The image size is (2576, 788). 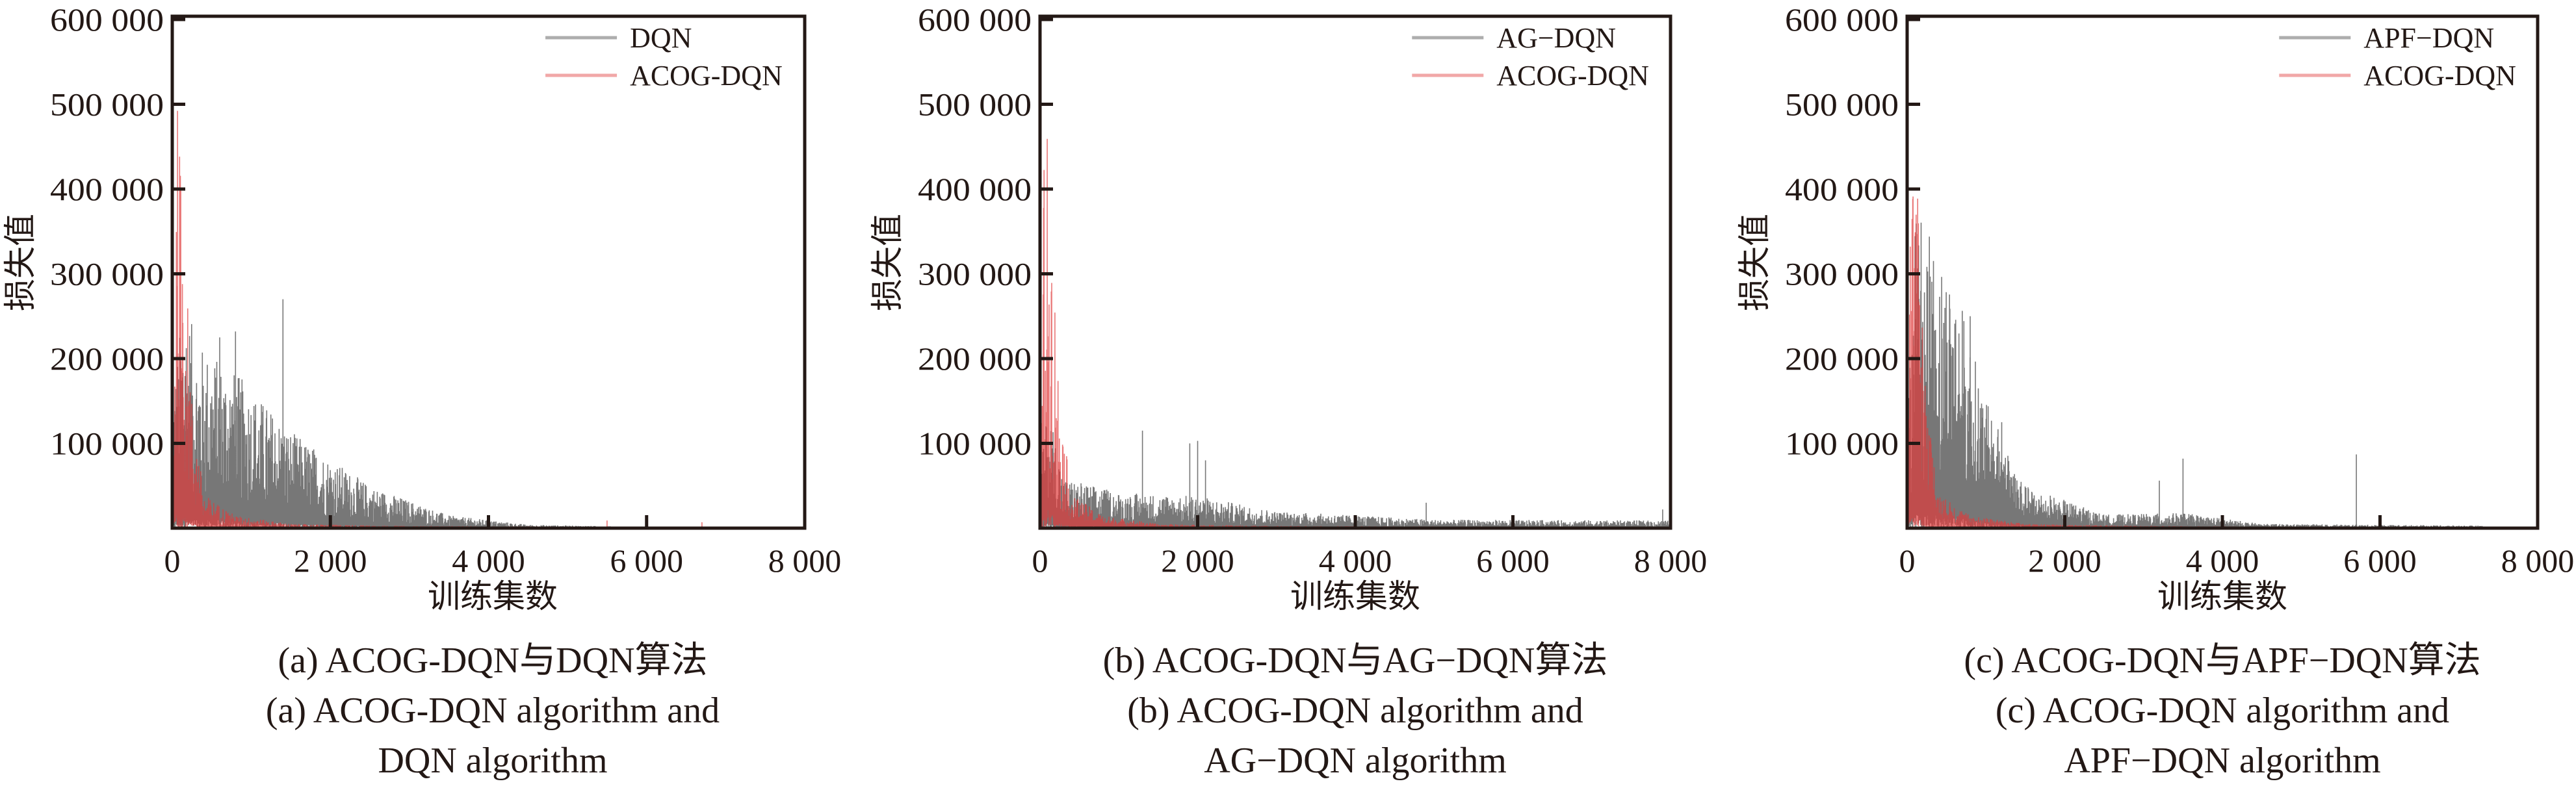 I want to click on legend-label: APF−DQN, so click(x=2428, y=38).